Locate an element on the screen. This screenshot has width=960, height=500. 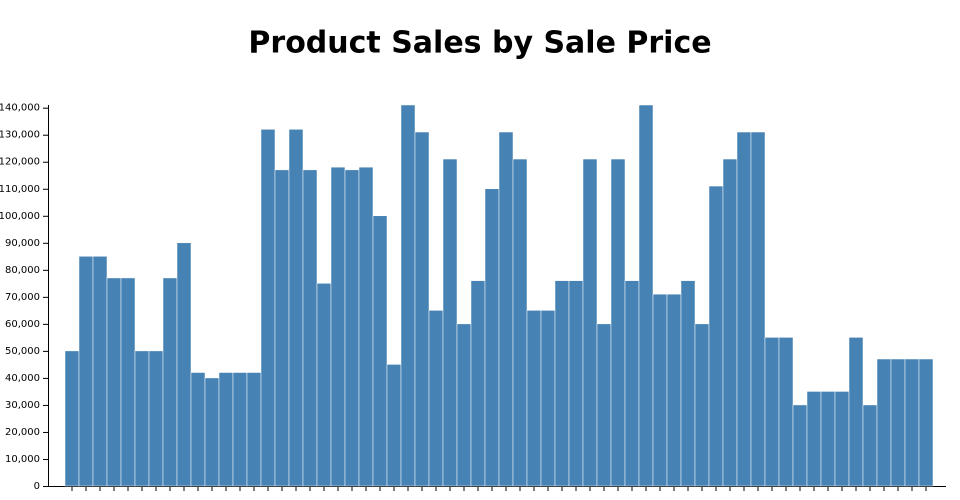
y-tick-label: 120,000 is located at coordinates (20, 162).